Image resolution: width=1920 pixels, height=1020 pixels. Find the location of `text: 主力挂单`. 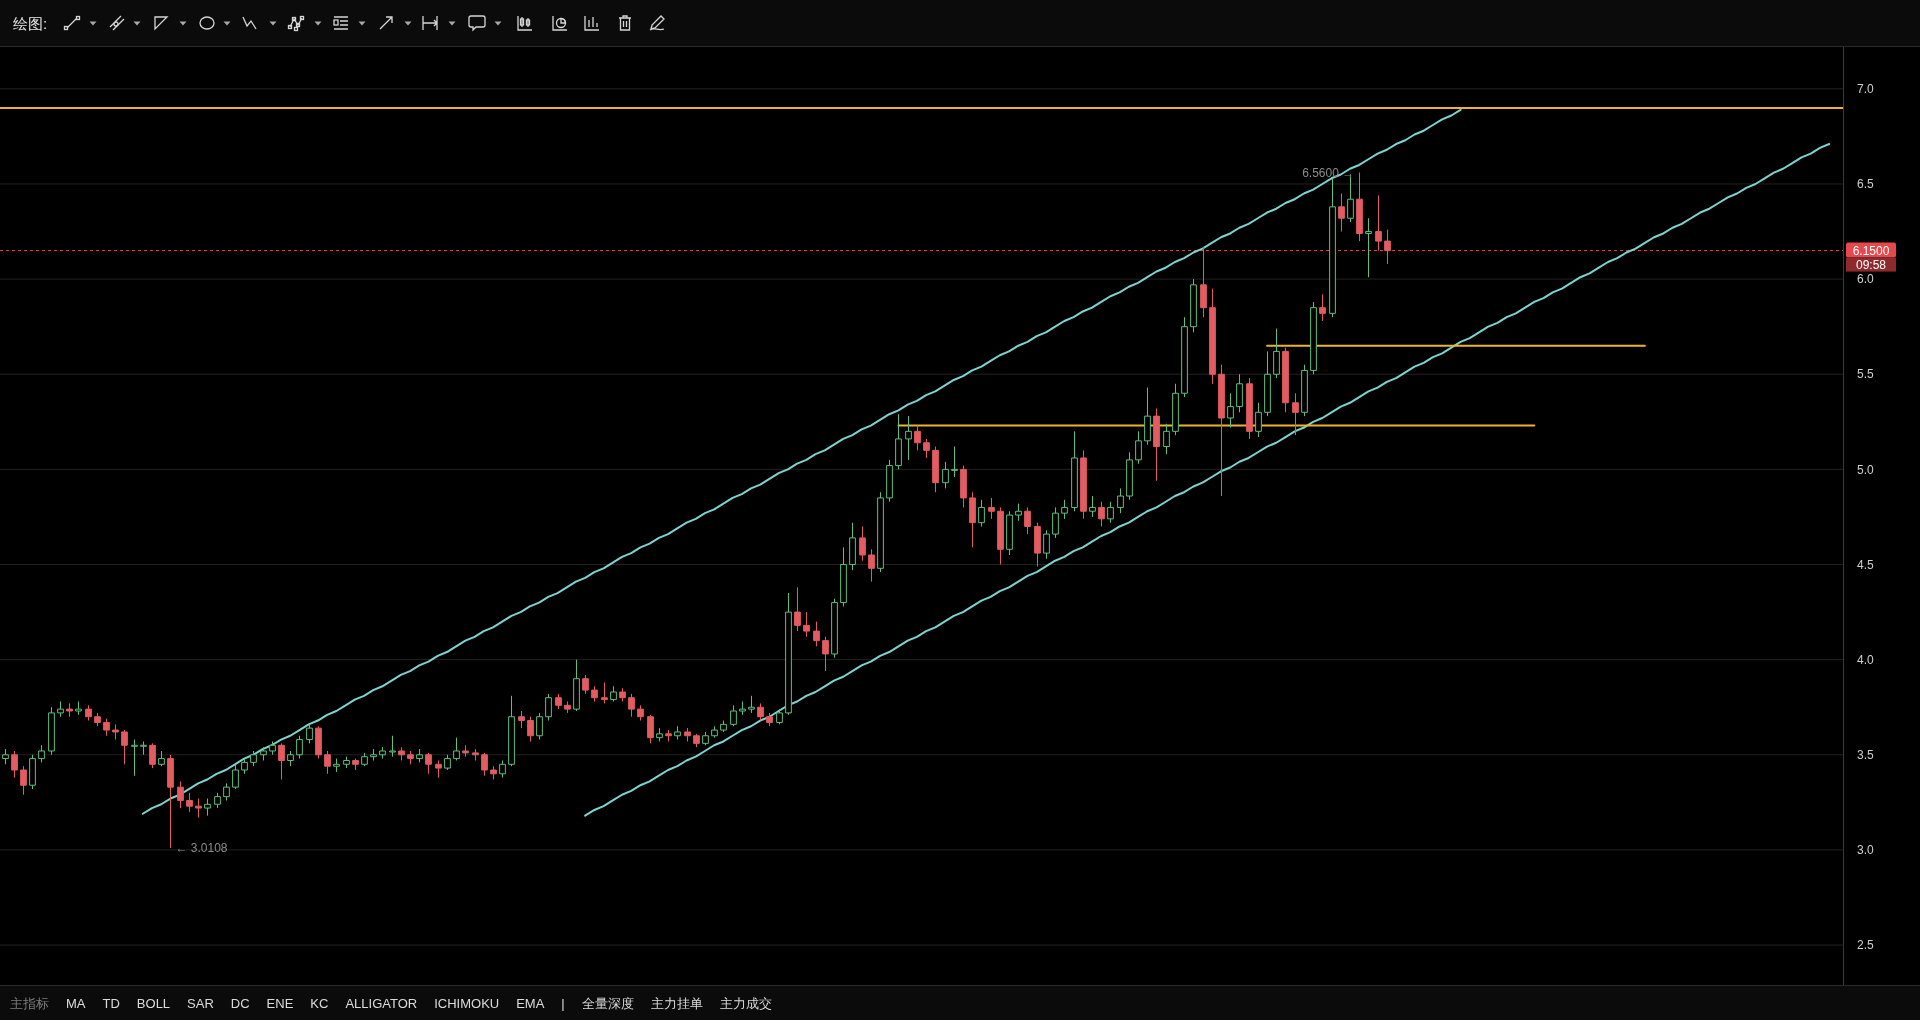

text: 主力挂单 is located at coordinates (676, 1003).